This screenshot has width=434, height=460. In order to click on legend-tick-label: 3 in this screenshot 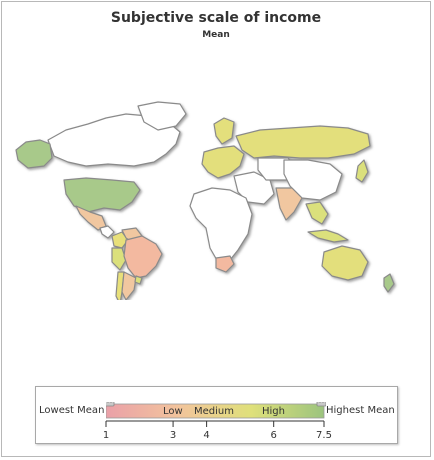, I will do `click(173, 435)`.